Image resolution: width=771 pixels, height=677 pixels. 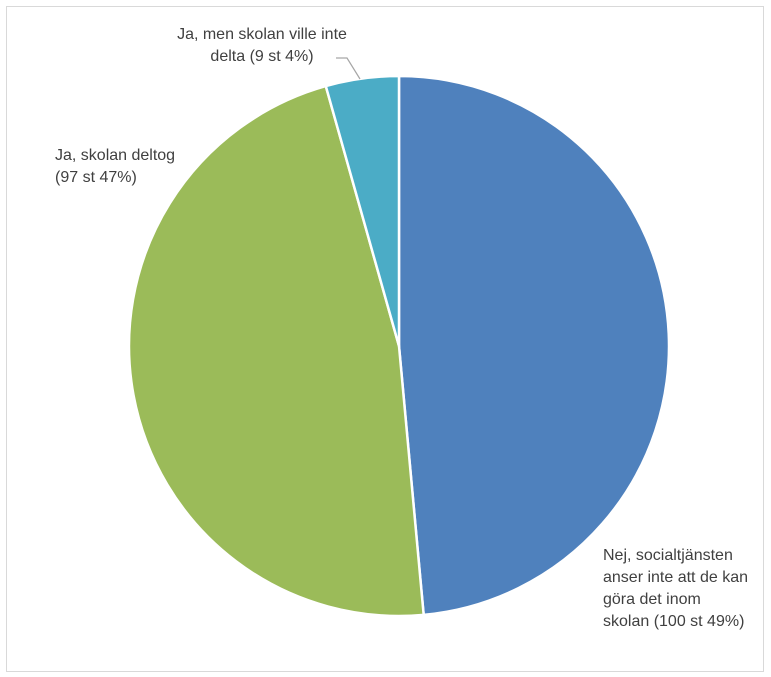 What do you see at coordinates (668, 555) in the screenshot?
I see `slice-label-nej-line-1: Nej, socialtjänsten` at bounding box center [668, 555].